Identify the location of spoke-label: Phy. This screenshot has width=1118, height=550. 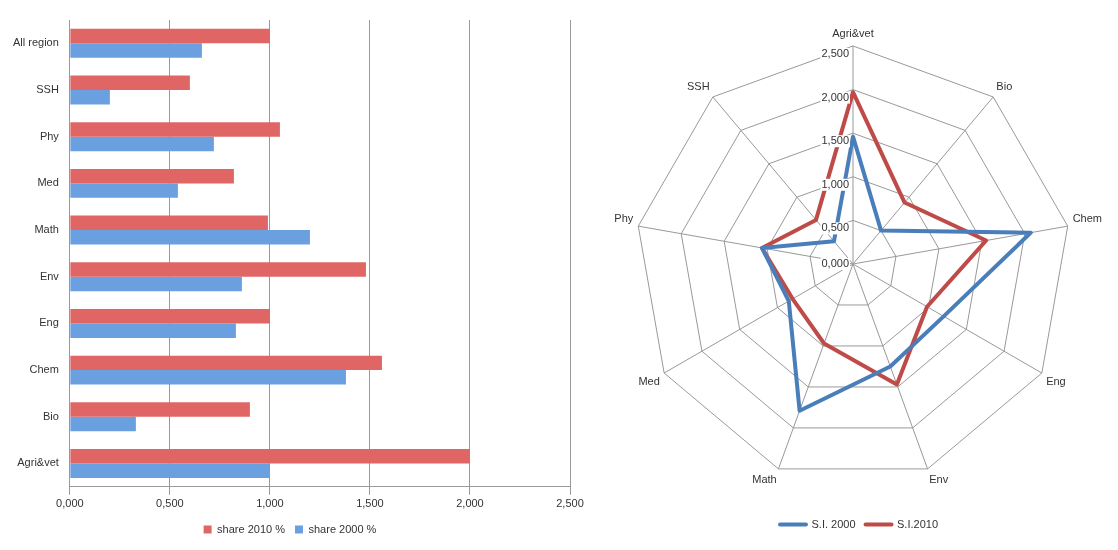
(624, 217).